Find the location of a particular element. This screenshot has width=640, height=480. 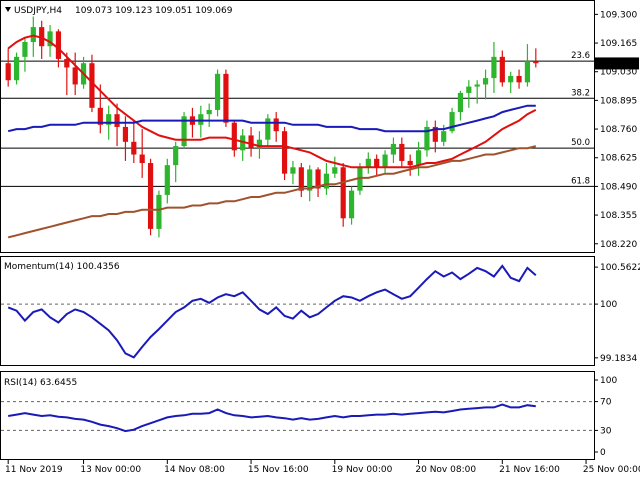

price-tag-label: 109.069 is located at coordinates (616, 65).